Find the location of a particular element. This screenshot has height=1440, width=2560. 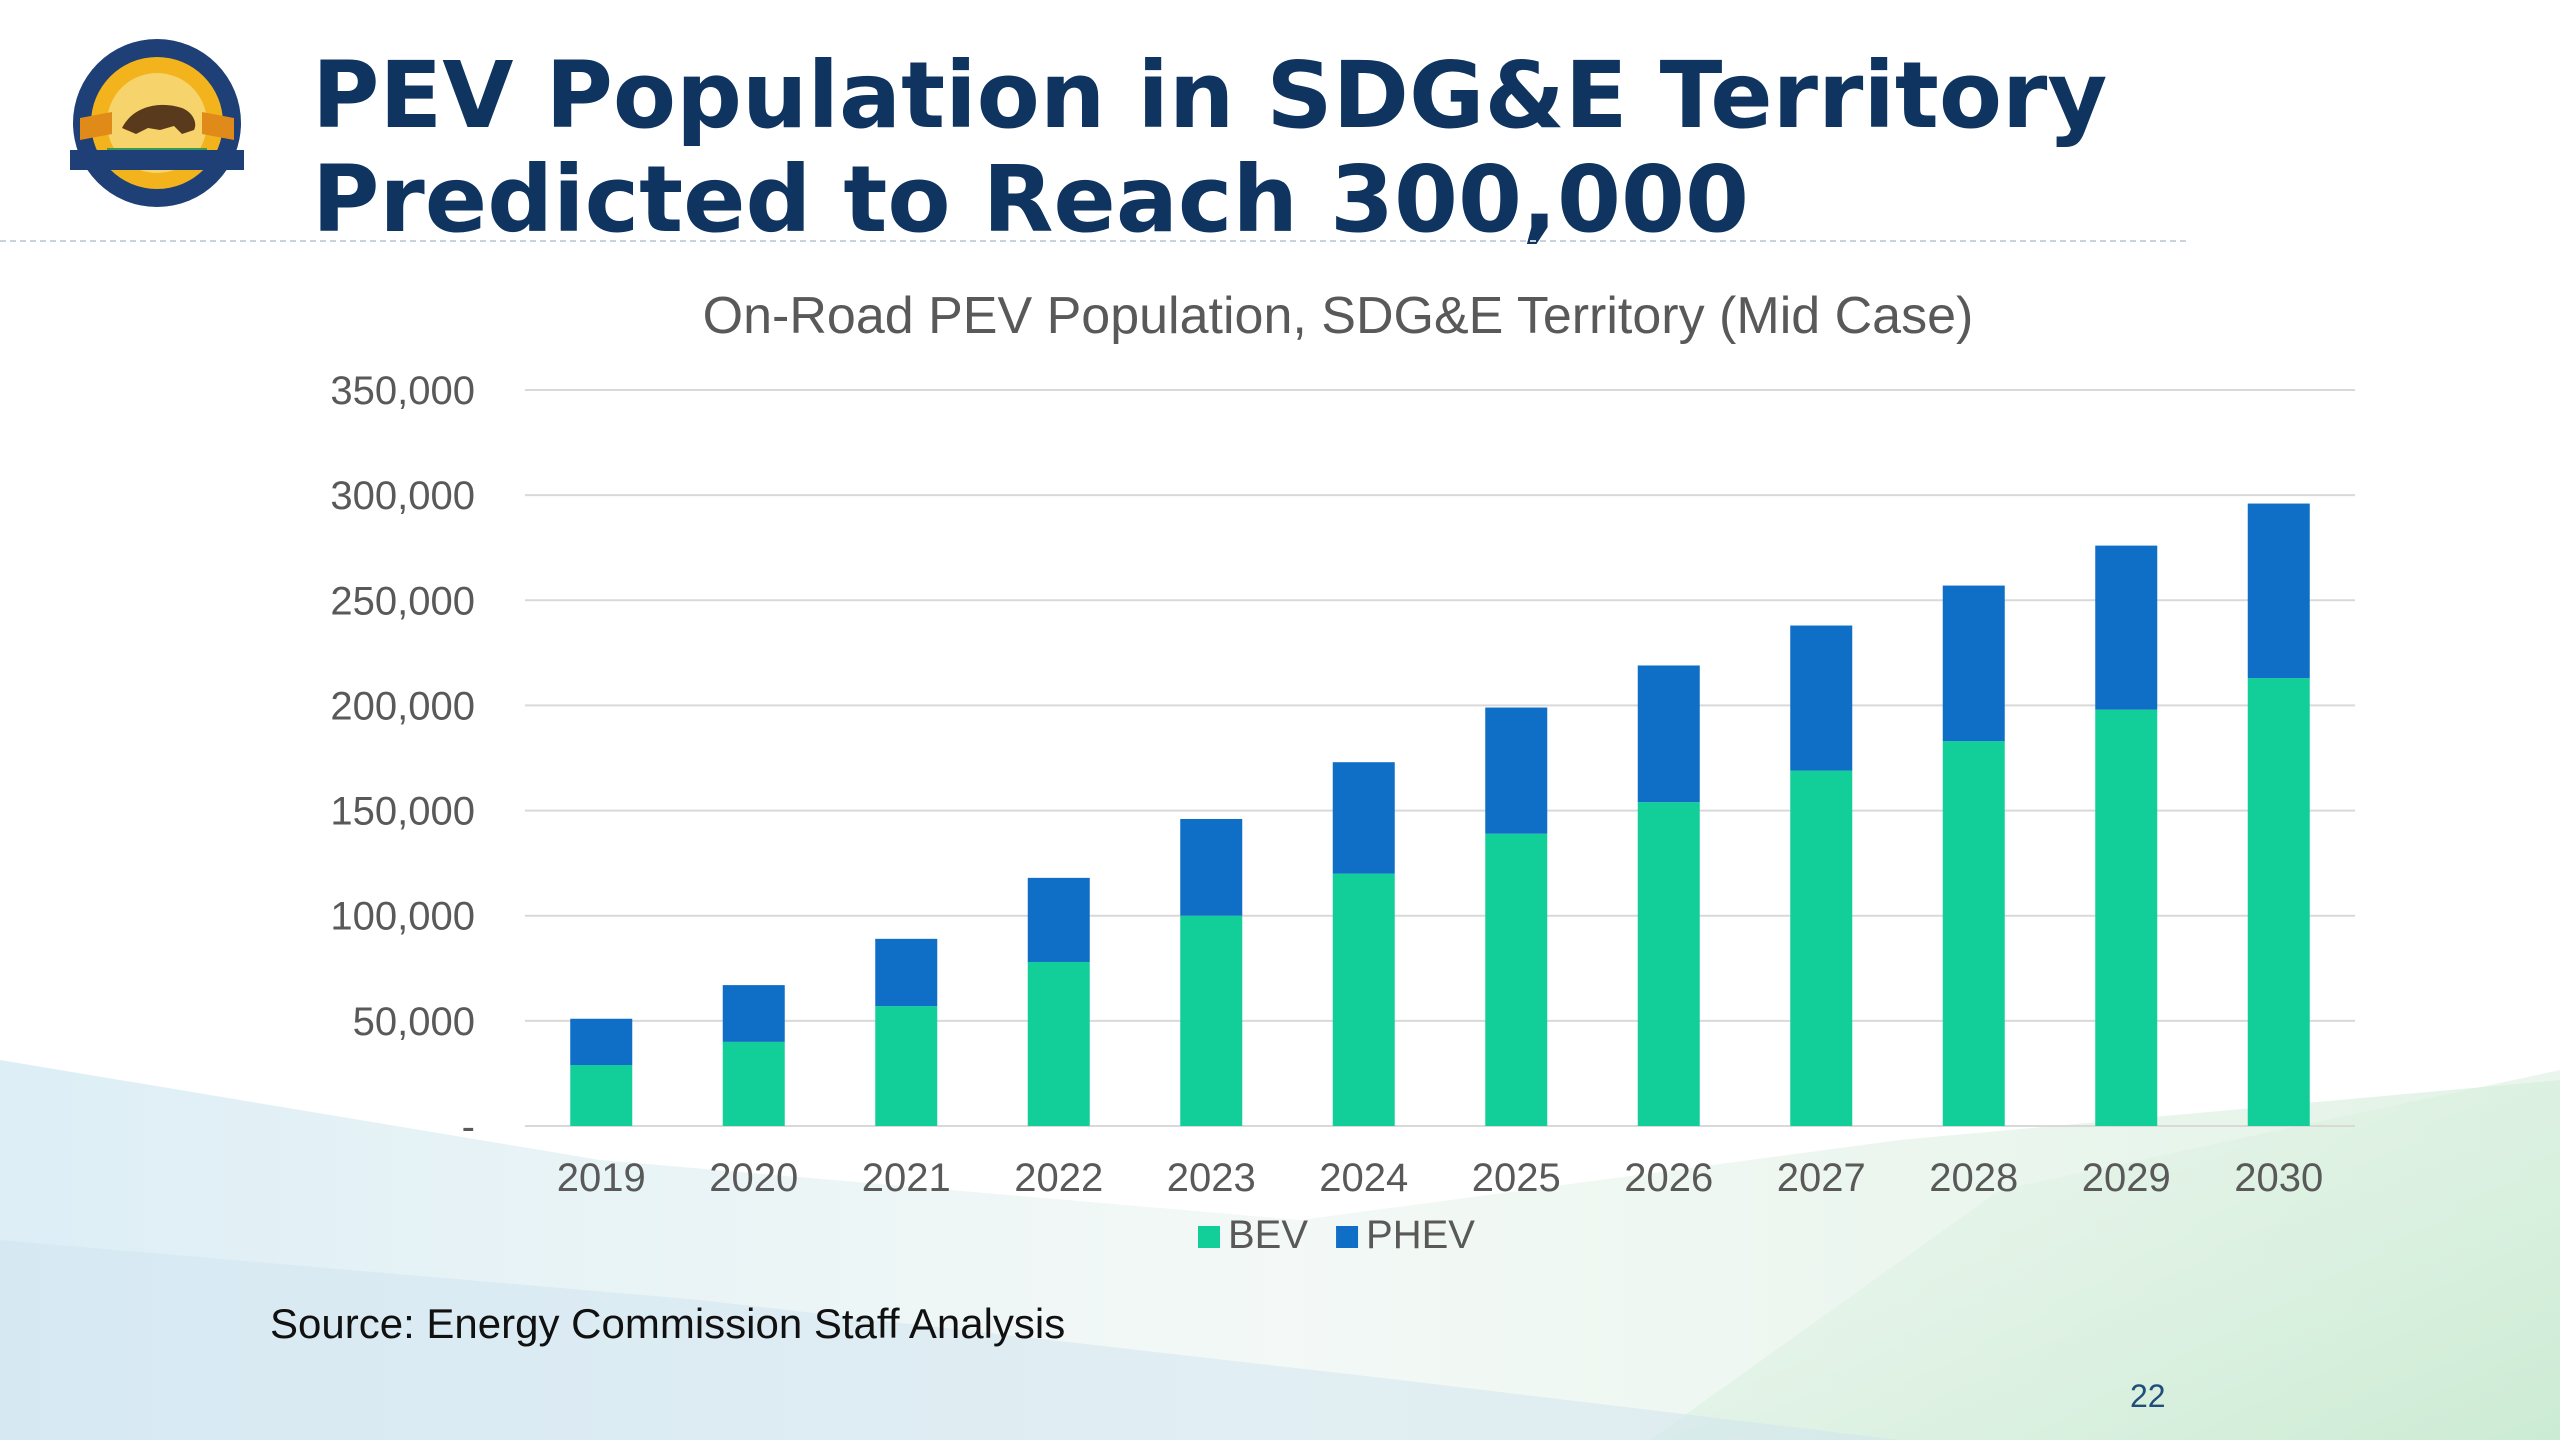

x-tick-label: 2019 is located at coordinates (601, 1178).